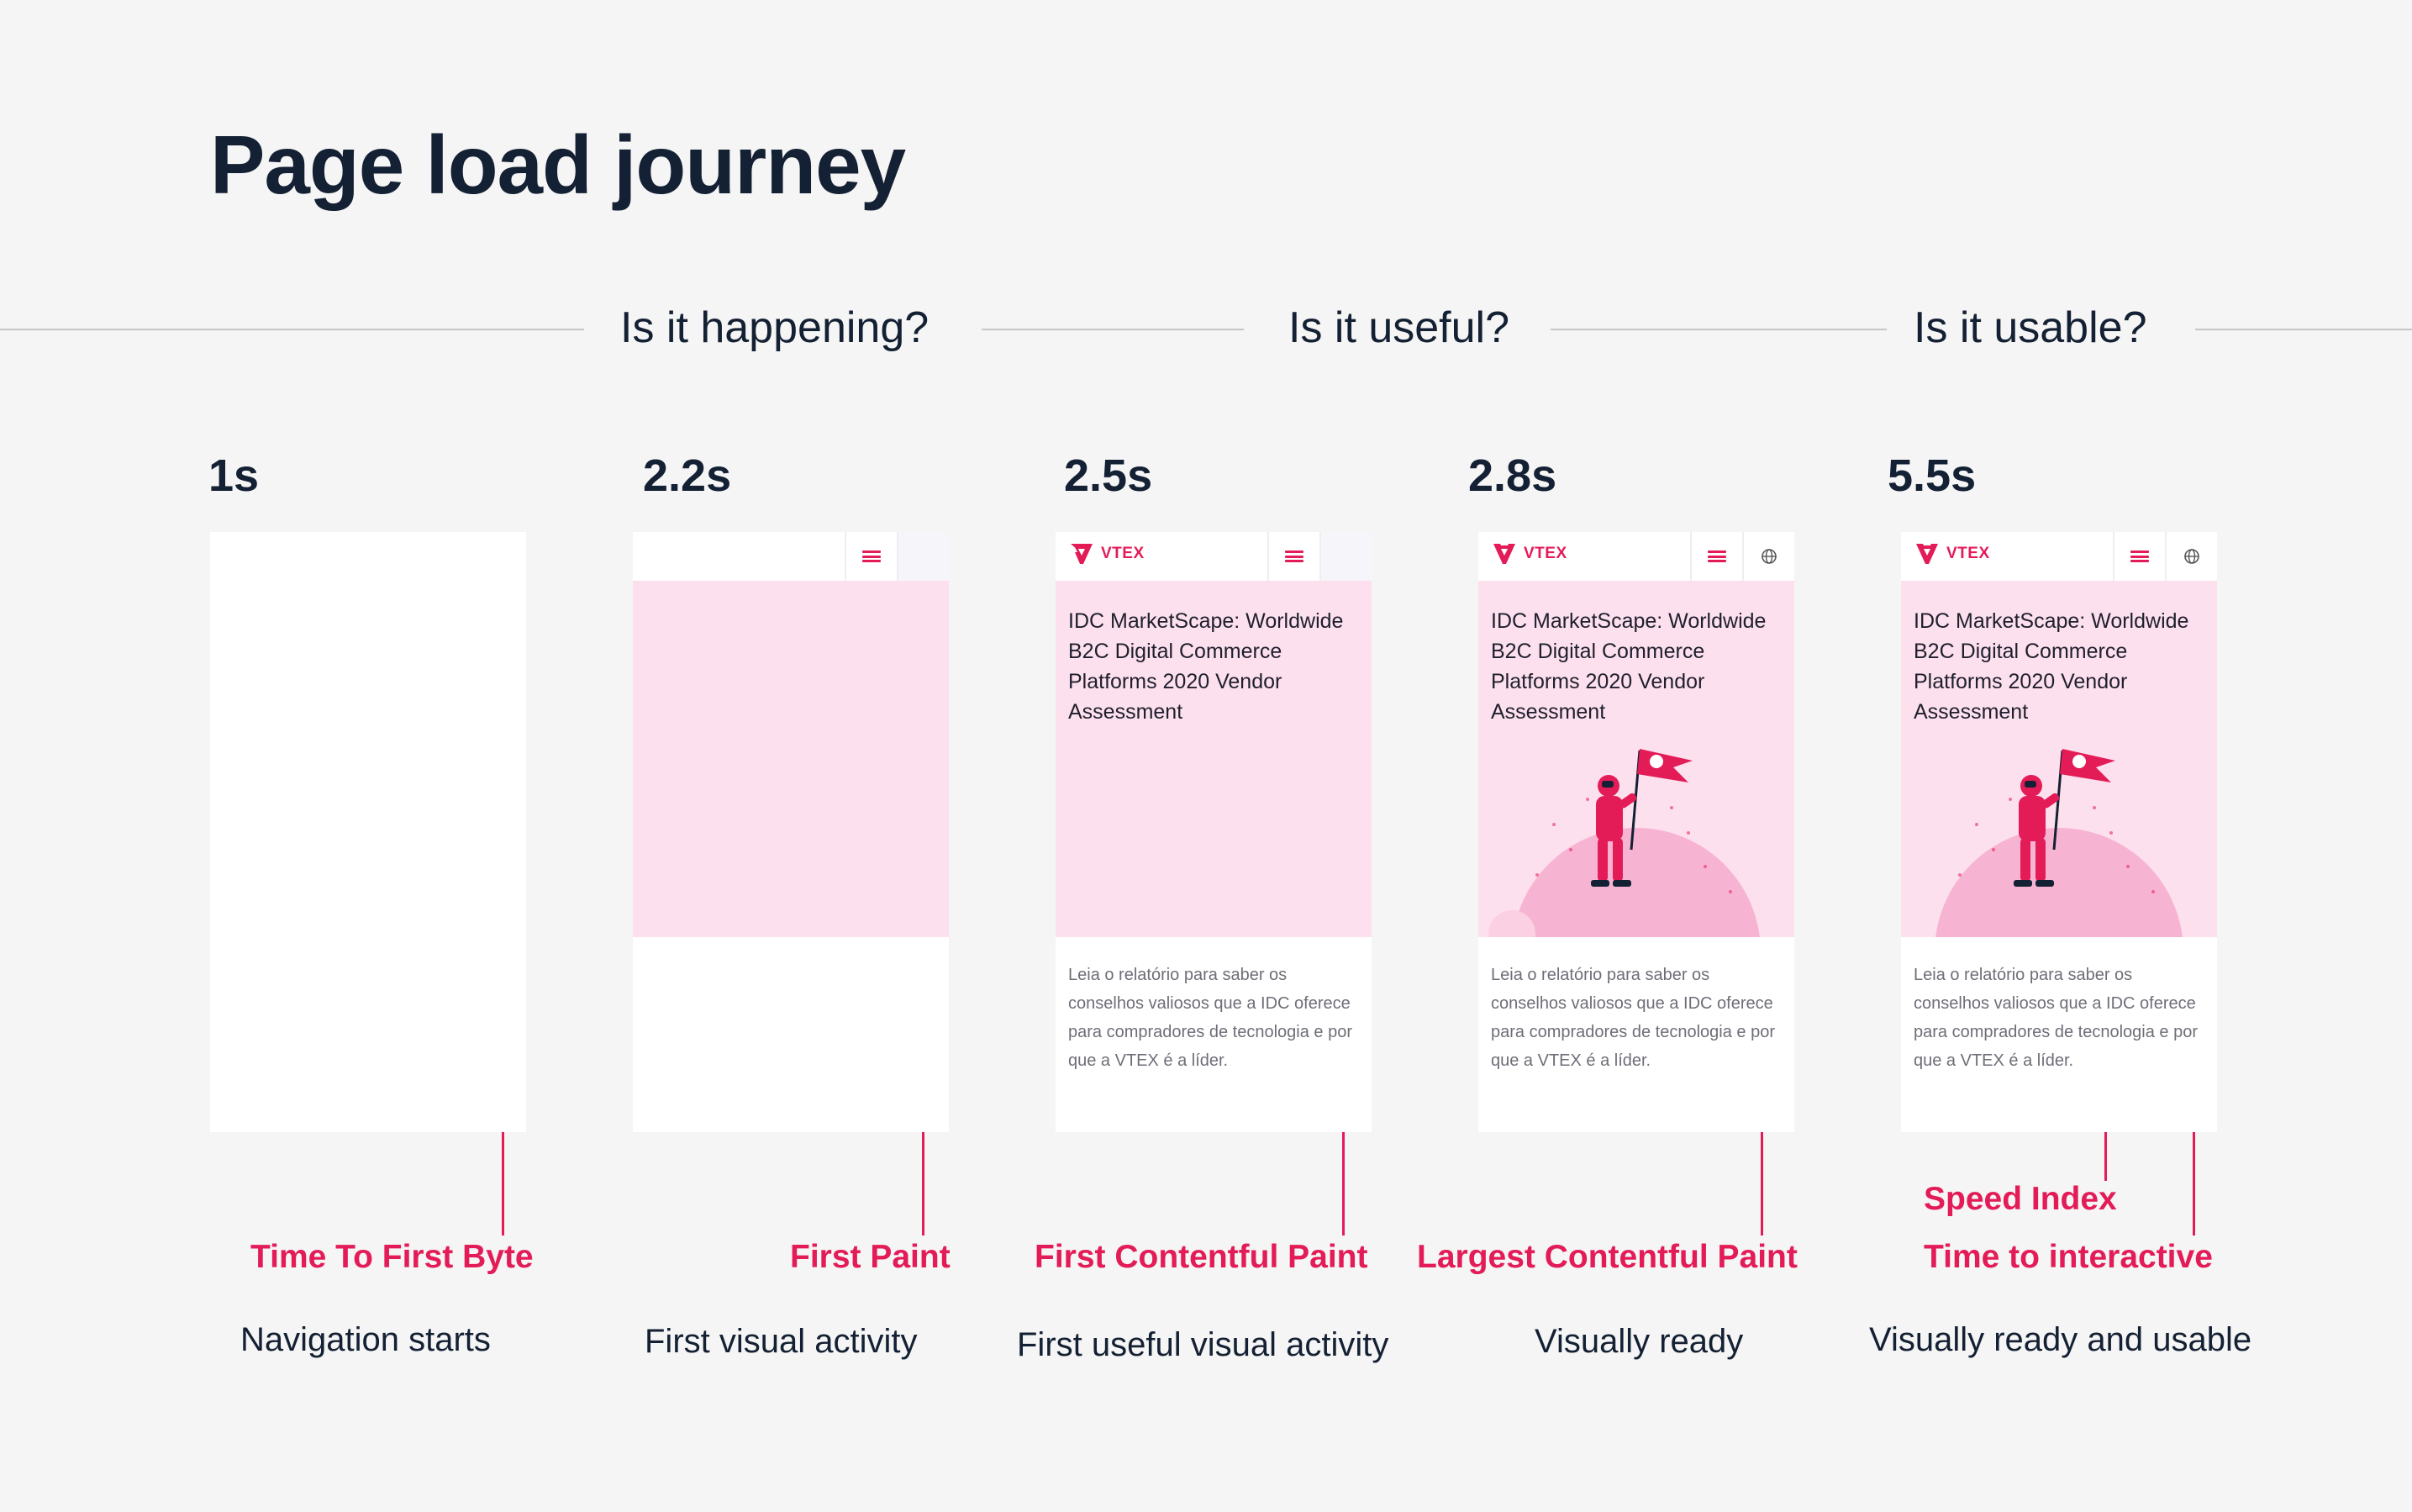 The width and height of the screenshot is (2412, 1512). I want to click on frame-first-paint, so click(791, 832).